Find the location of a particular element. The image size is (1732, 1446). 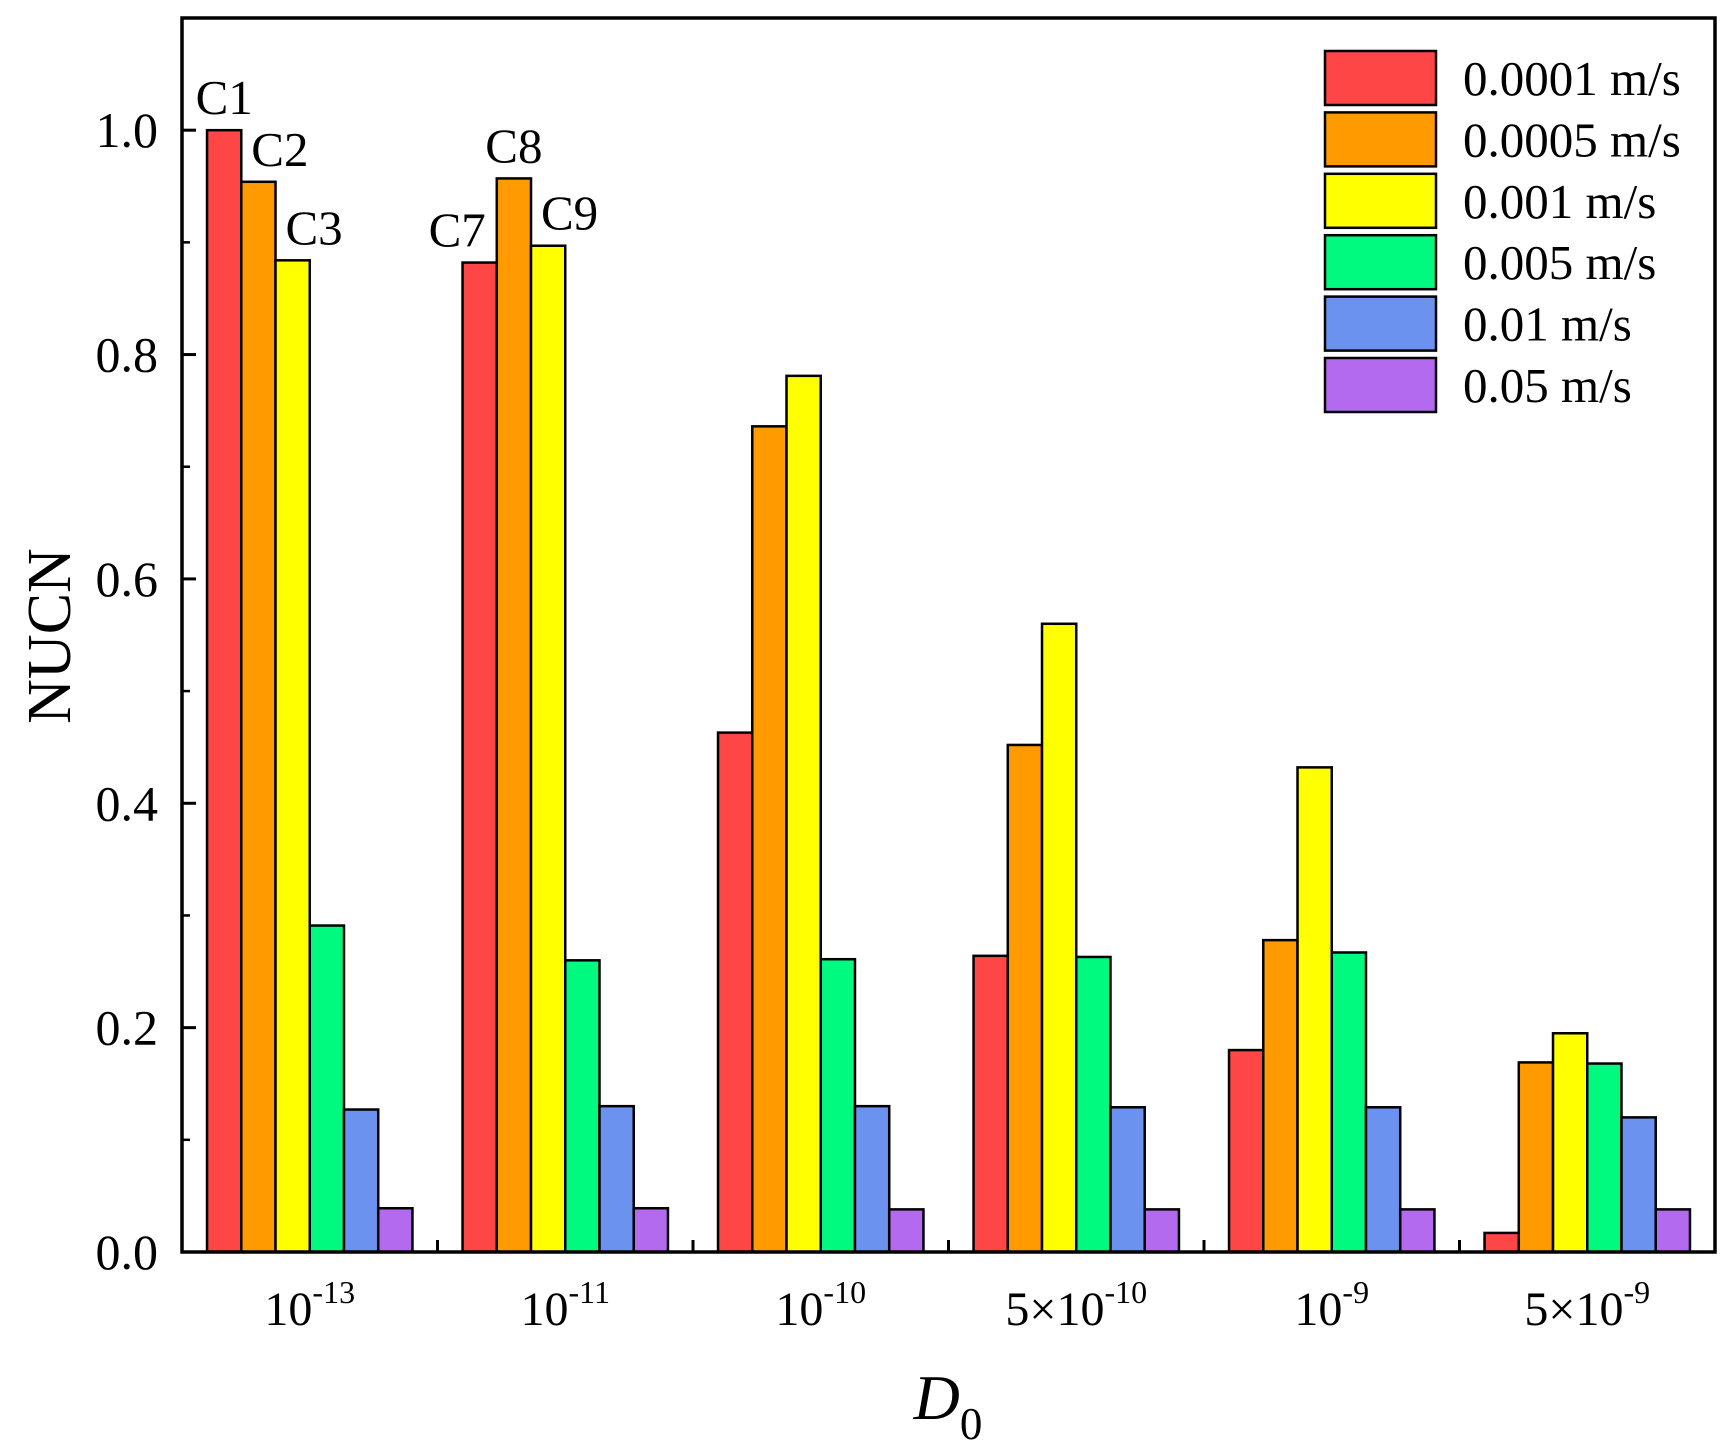

x-tick-label: 5×10⁻¹⁰ is located at coordinates (1076, 1305).